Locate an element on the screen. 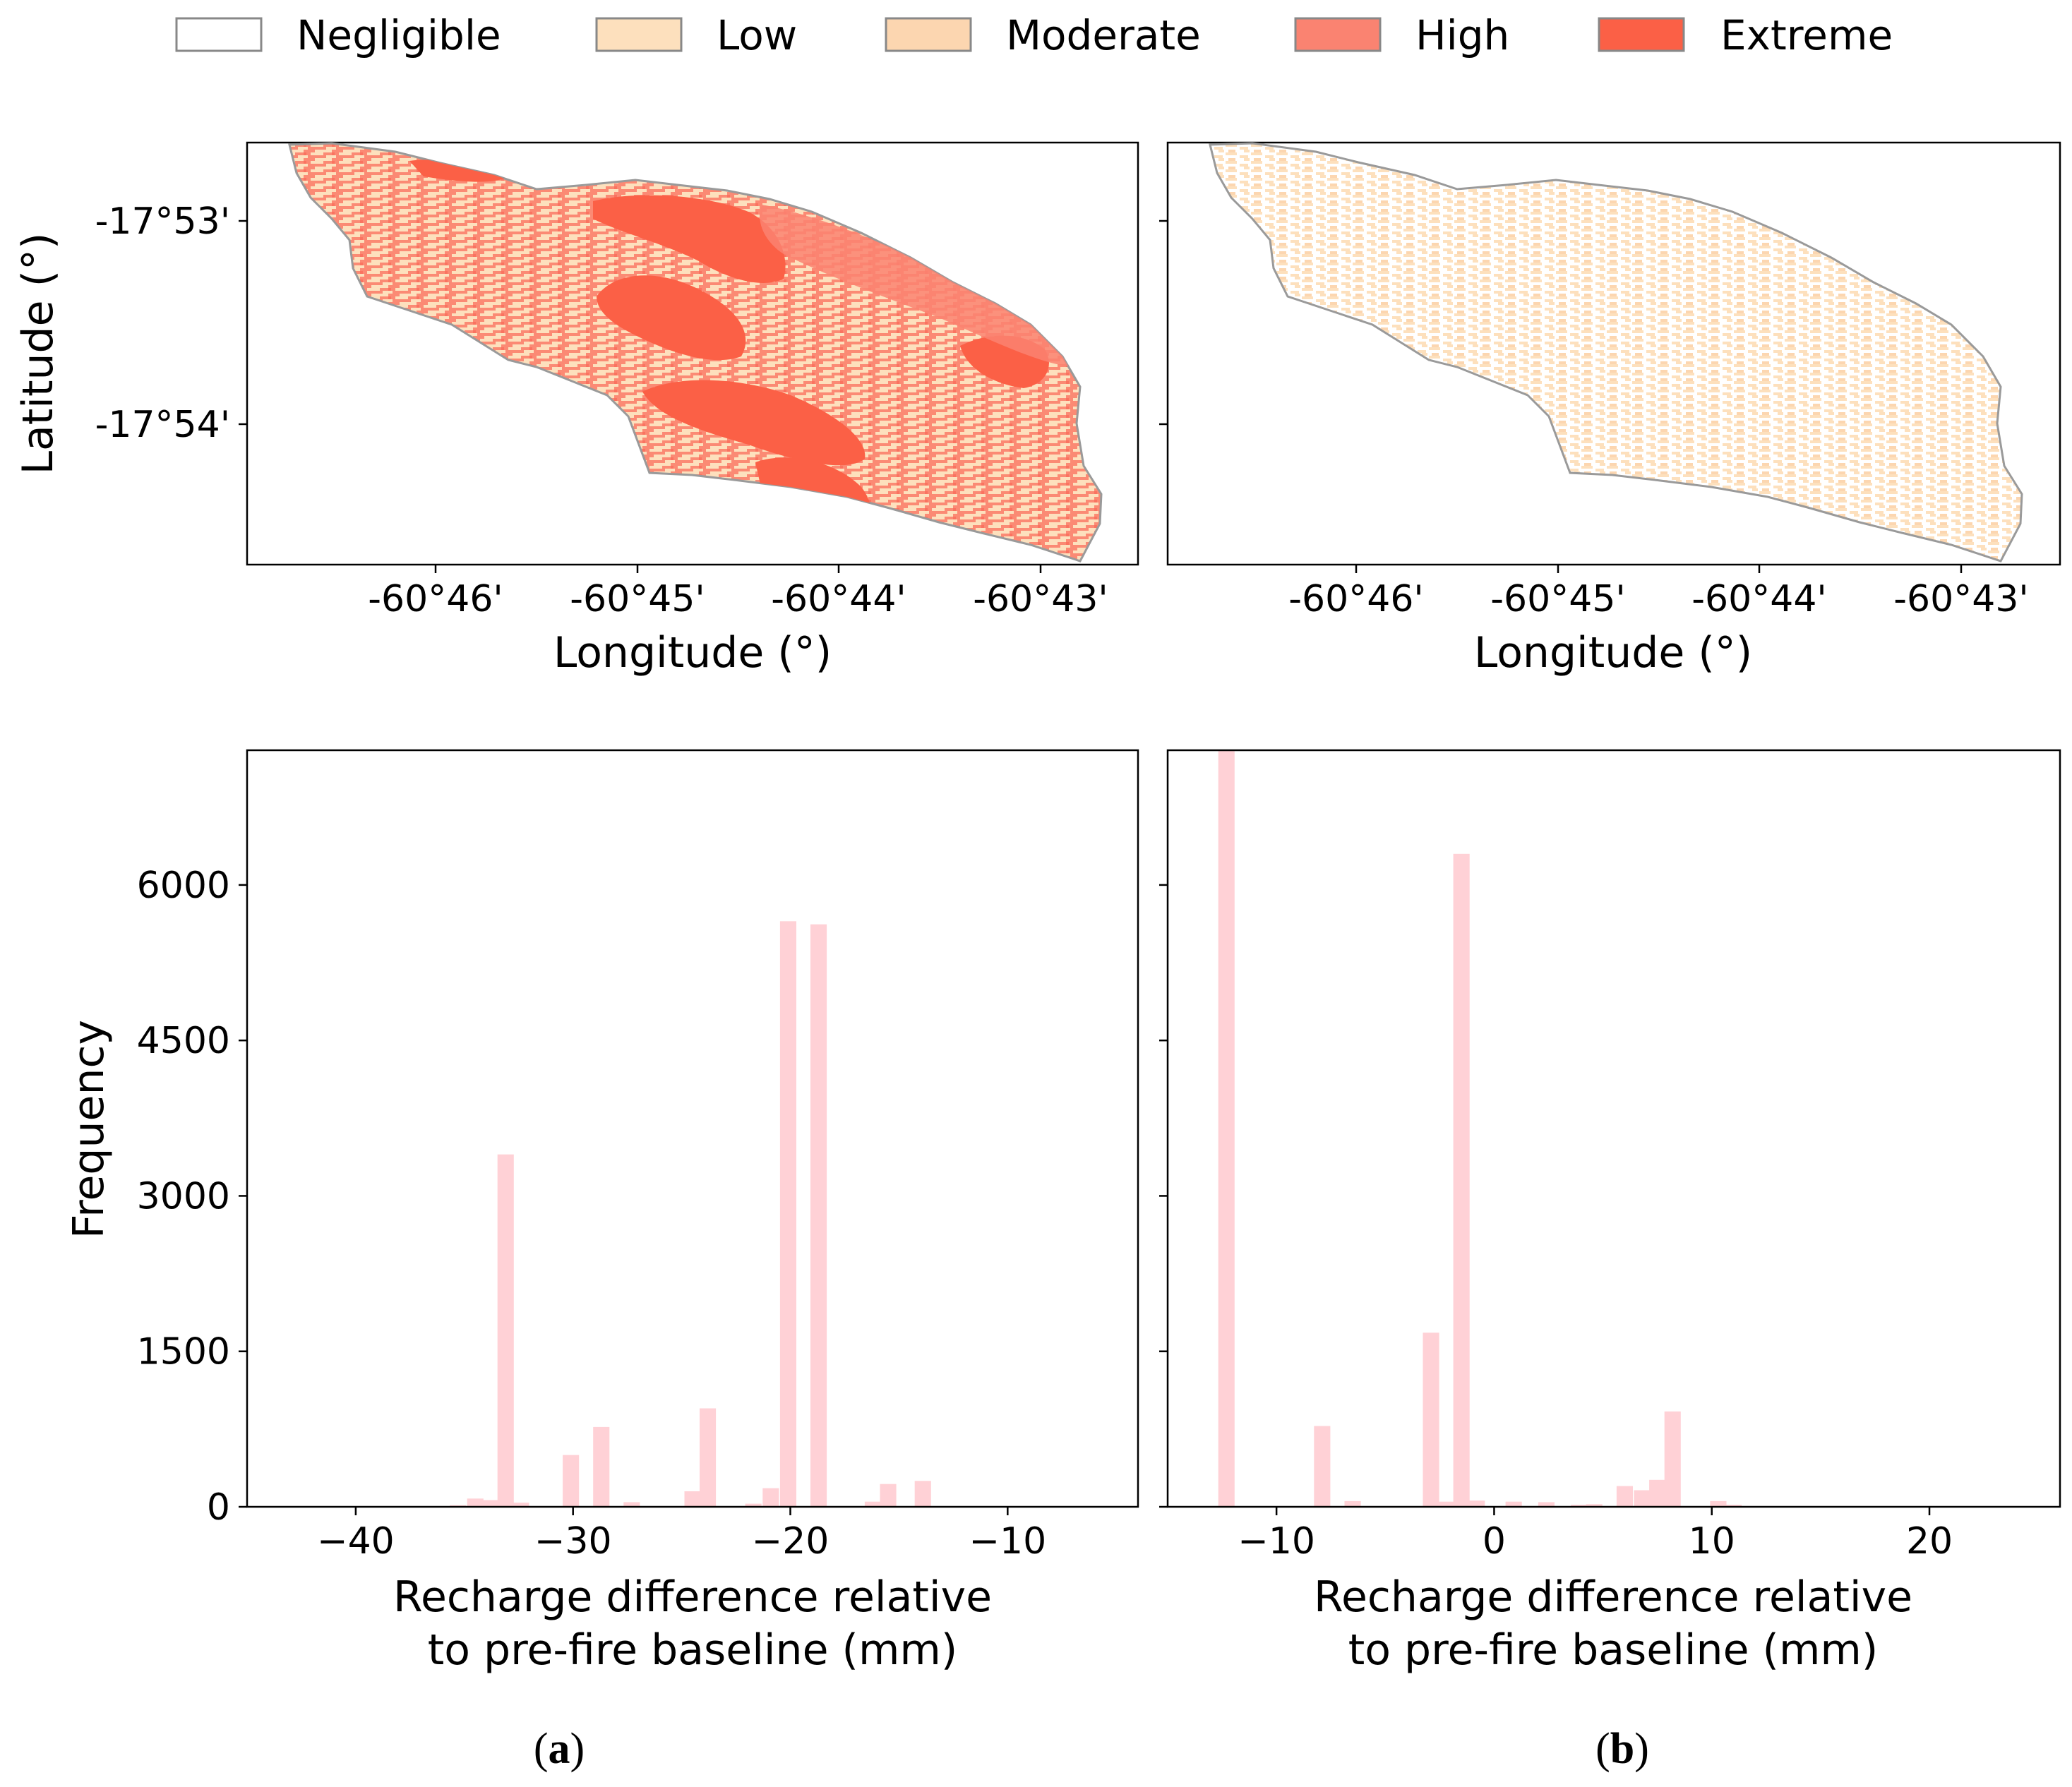 The height and width of the screenshot is (1787, 2072). legend: Negligible Low Moderate High Extreme is located at coordinates (1034, 35).